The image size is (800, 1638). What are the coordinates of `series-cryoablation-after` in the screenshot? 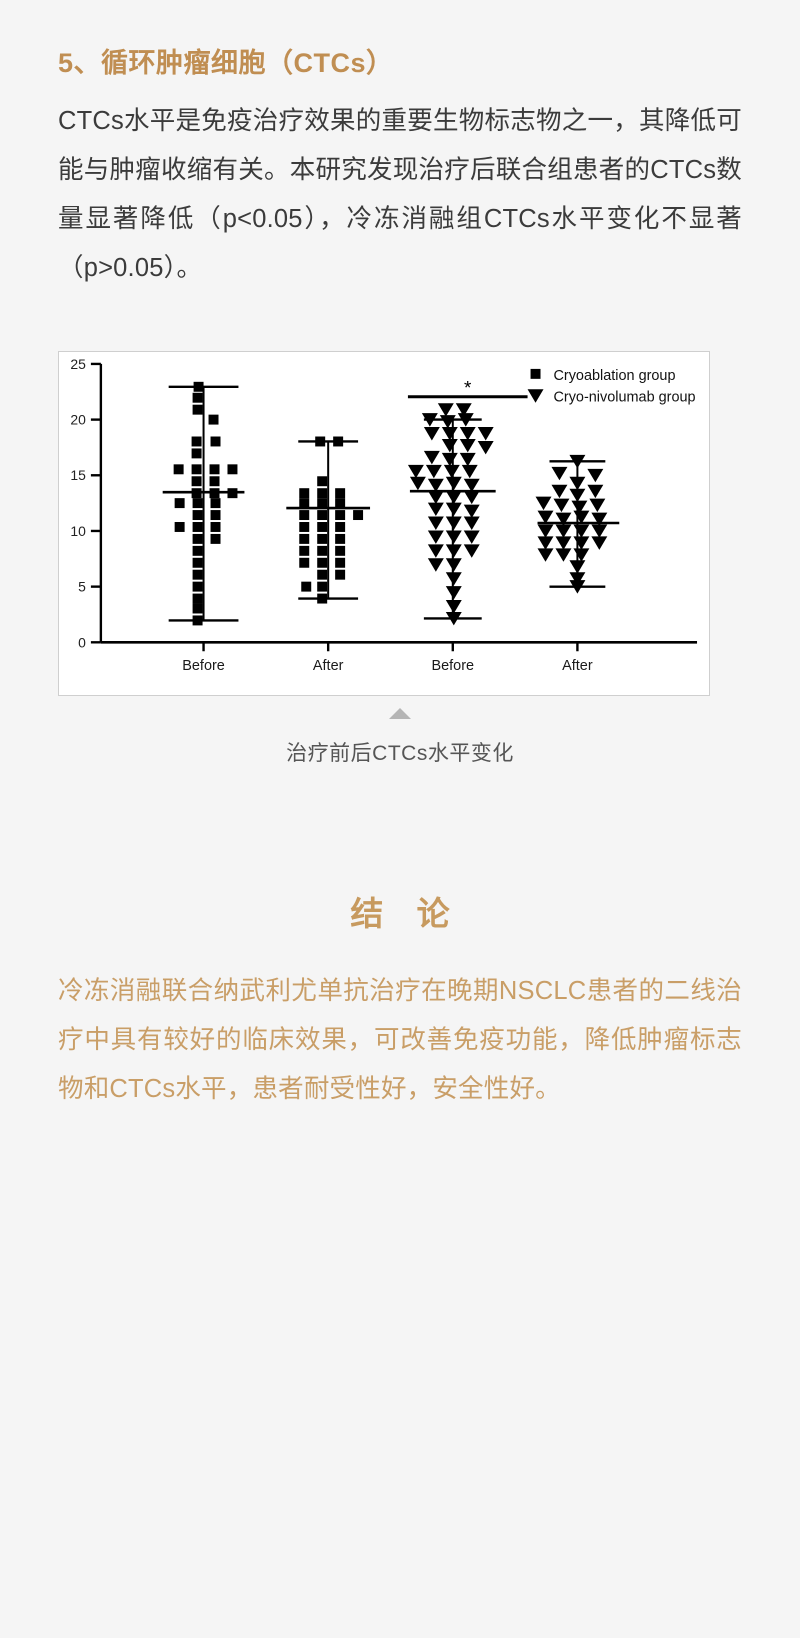 It's located at (328, 520).